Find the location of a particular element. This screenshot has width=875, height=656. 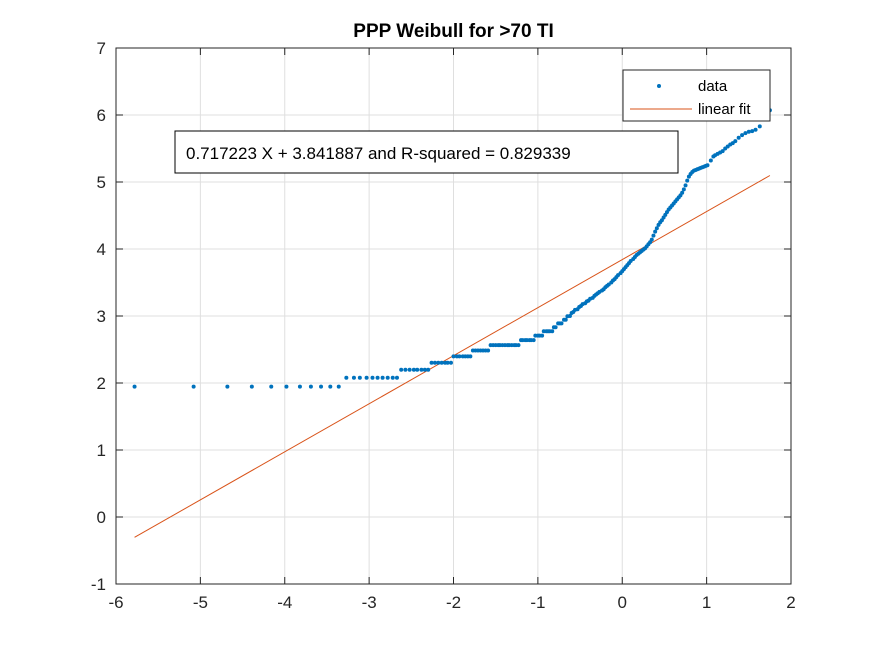

x-tick-label: -3 is located at coordinates (369, 602).